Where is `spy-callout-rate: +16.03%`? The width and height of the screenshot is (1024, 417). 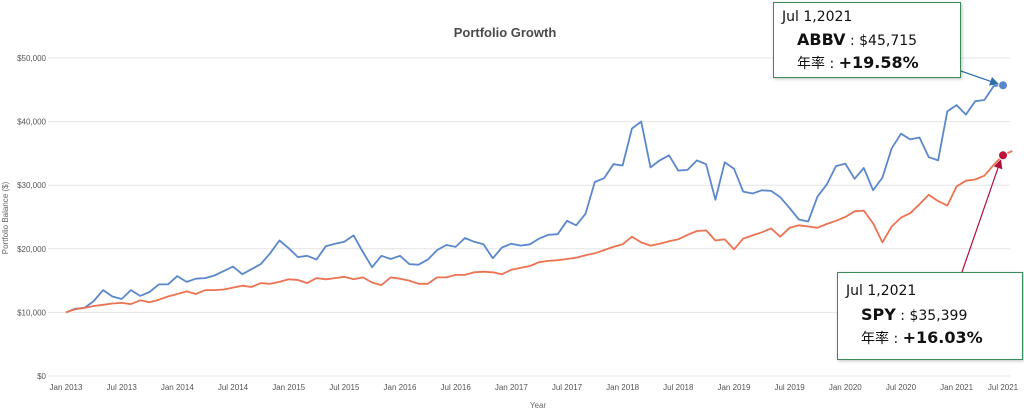 spy-callout-rate: +16.03% is located at coordinates (942, 337).